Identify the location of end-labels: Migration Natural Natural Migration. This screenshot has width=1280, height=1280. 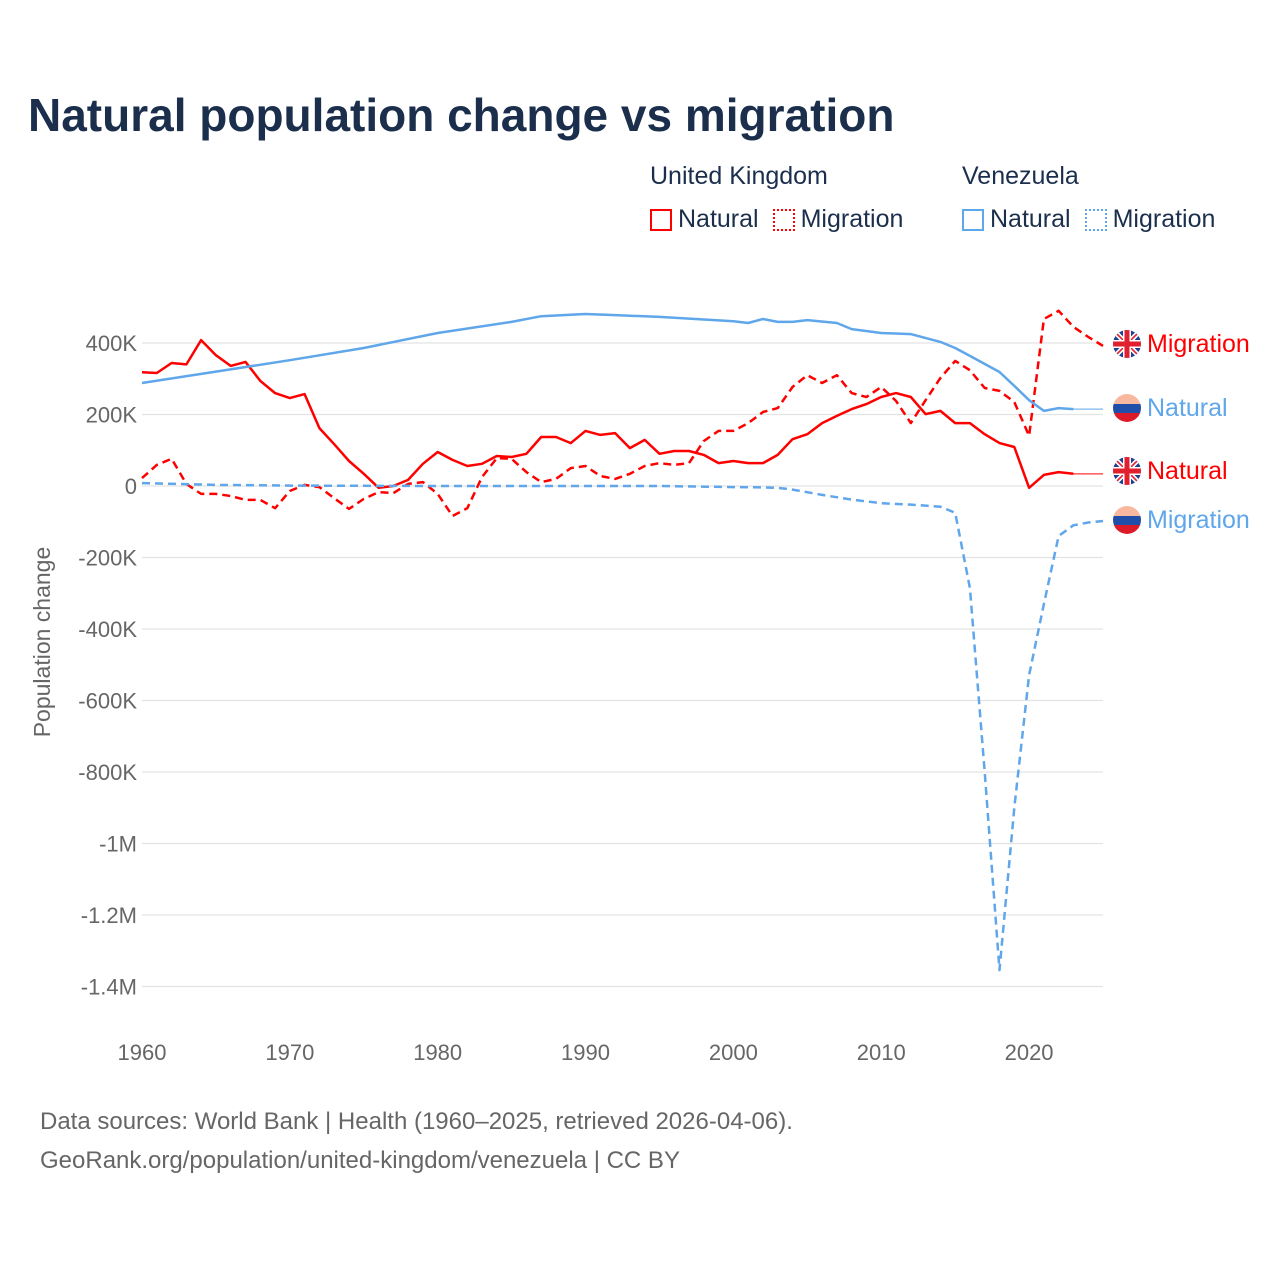
(1181, 432).